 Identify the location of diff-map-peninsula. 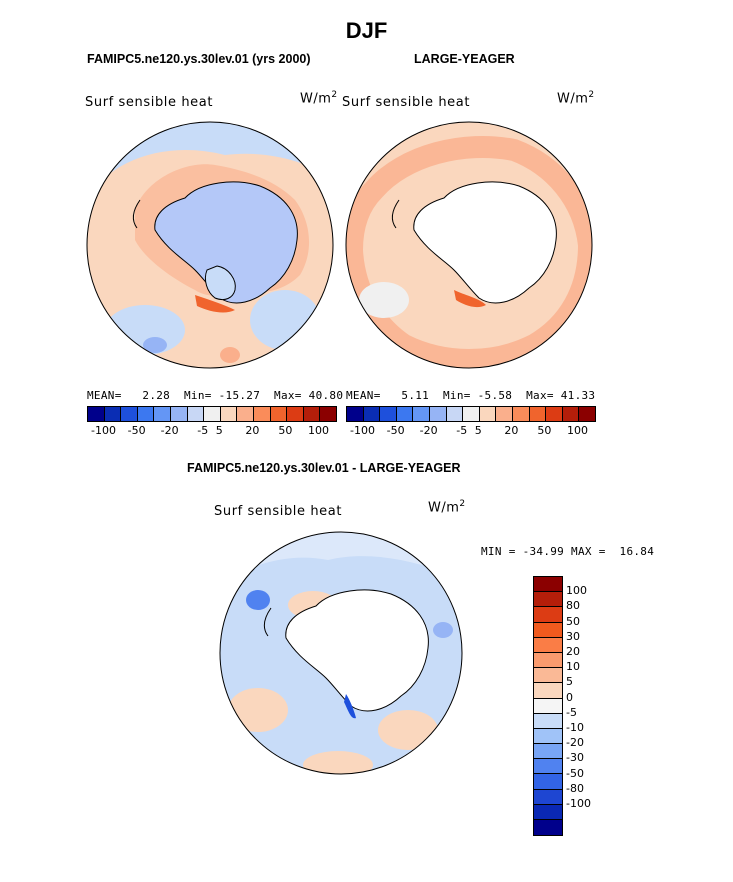
(267, 622).